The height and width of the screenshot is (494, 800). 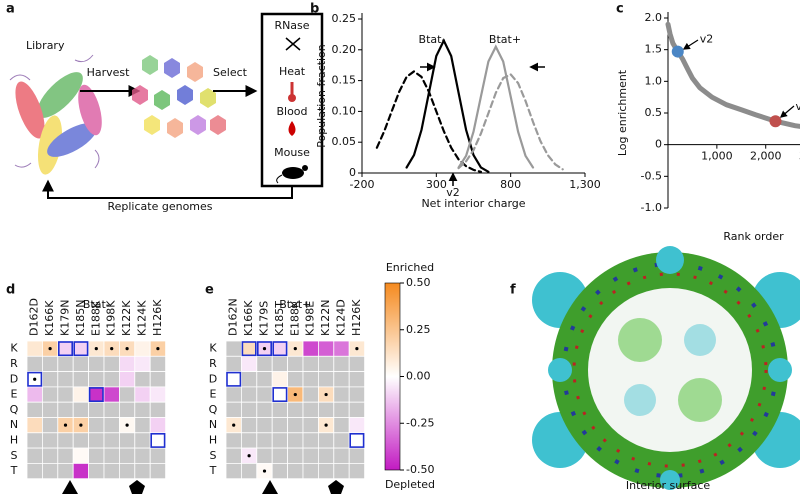 What do you see at coordinates (310, 318) in the screenshot?
I see `column-label: K198E` at bounding box center [310, 318].